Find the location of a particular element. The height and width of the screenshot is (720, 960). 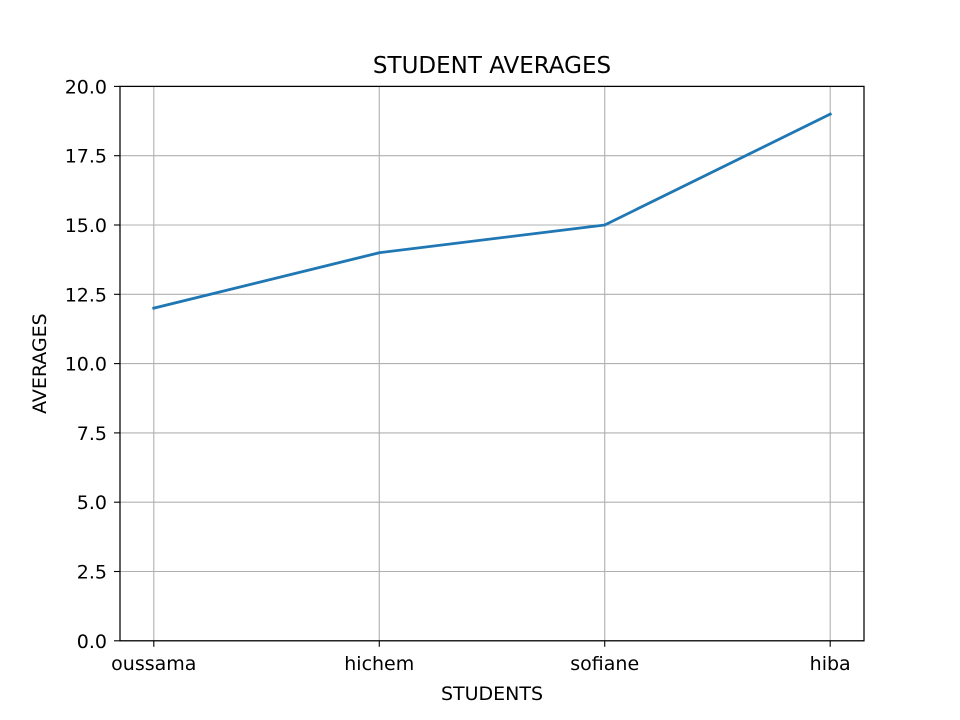

y-tick-label: 0.0 is located at coordinates (92, 642).